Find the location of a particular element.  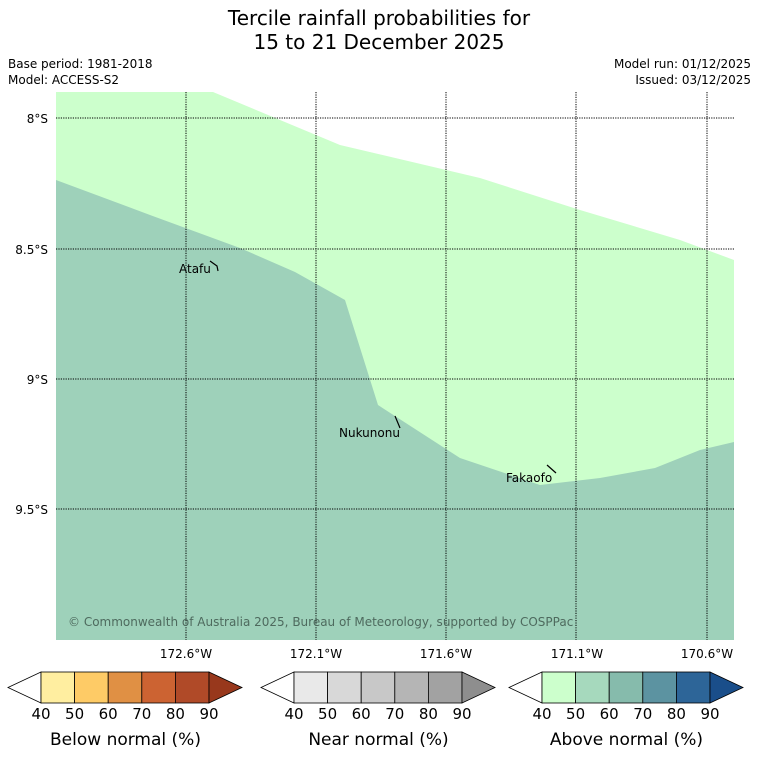

model-run: Model run: 01/12/2025 is located at coordinates (682, 64).